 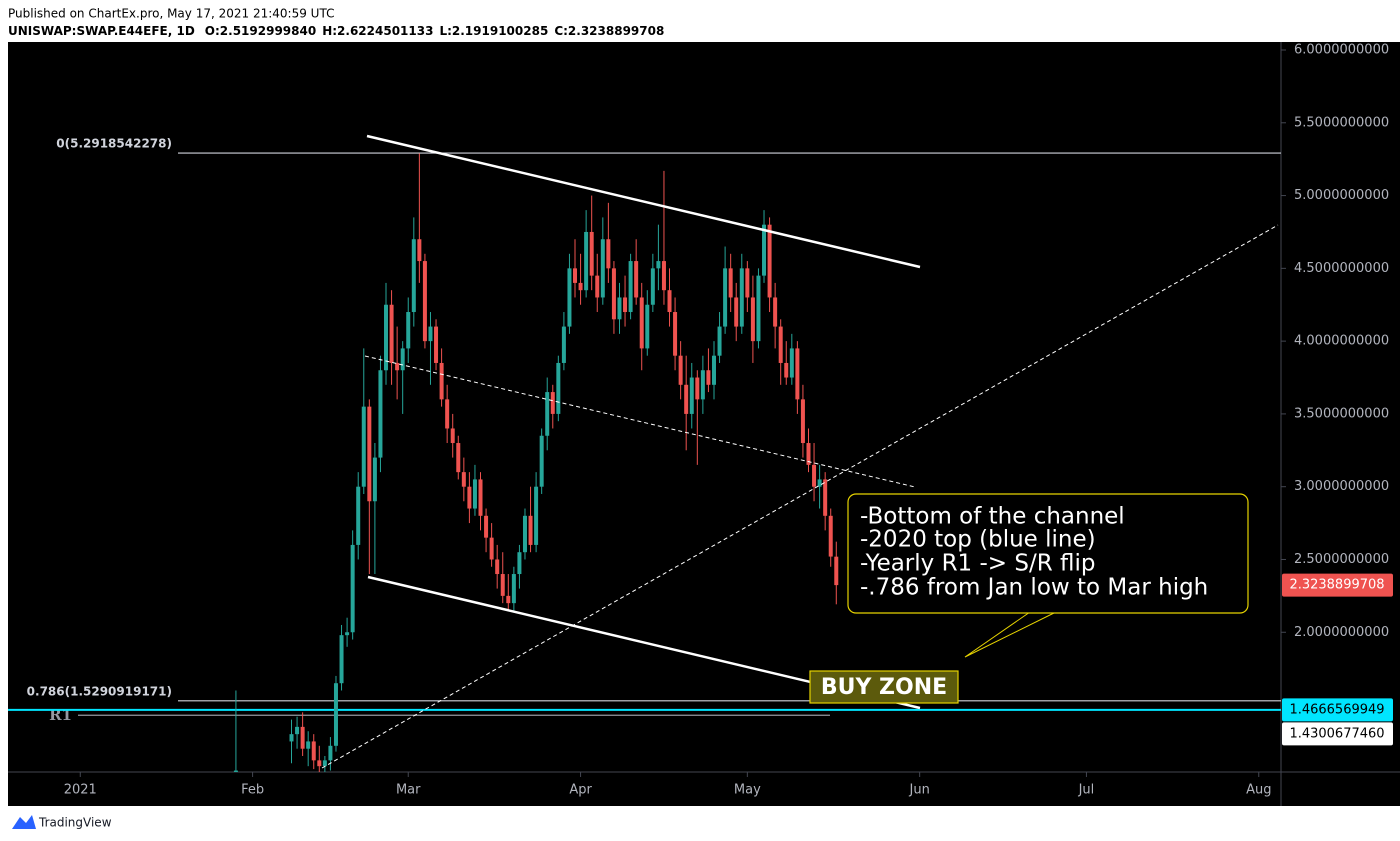 What do you see at coordinates (1086, 790) in the screenshot?
I see `x-tick-label: Jul` at bounding box center [1086, 790].